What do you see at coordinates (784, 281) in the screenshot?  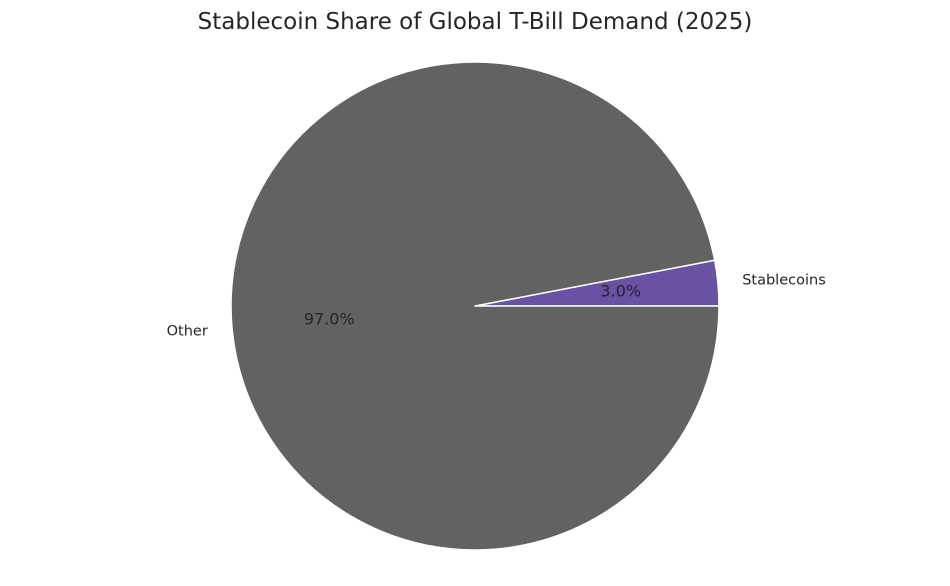 I see `slice-label: Stablecoins` at bounding box center [784, 281].